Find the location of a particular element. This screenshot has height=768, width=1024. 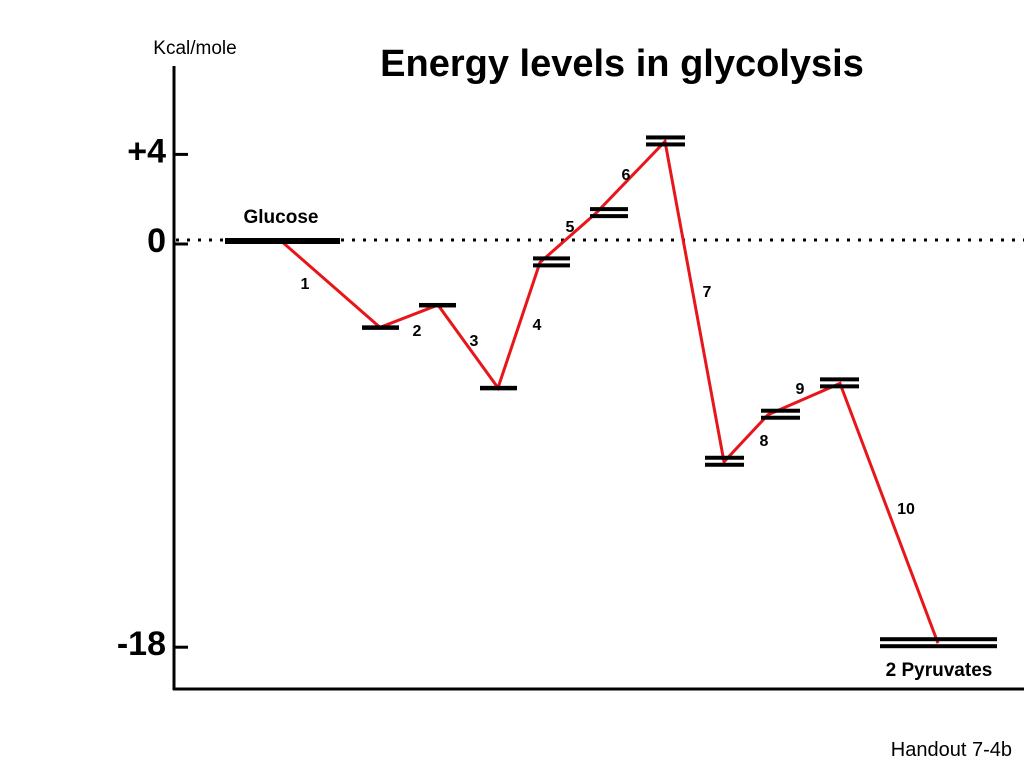

step-label: 3 is located at coordinates (474, 341).